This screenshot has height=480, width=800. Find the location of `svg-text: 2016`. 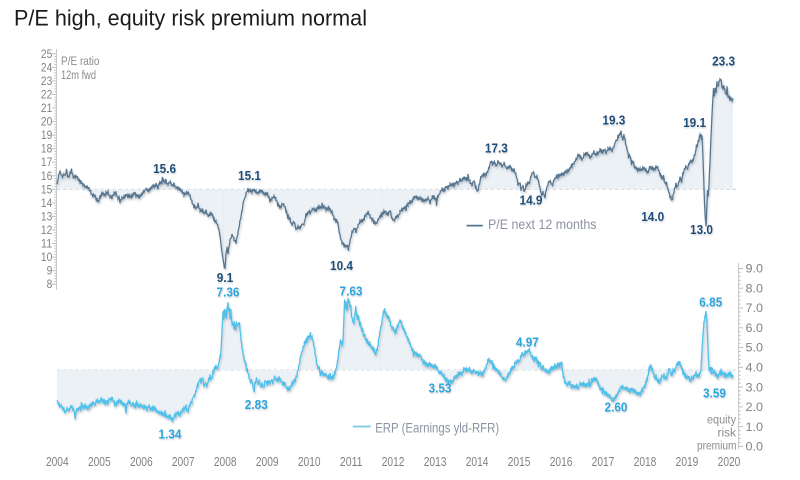

svg-text: 2016 is located at coordinates (561, 462).